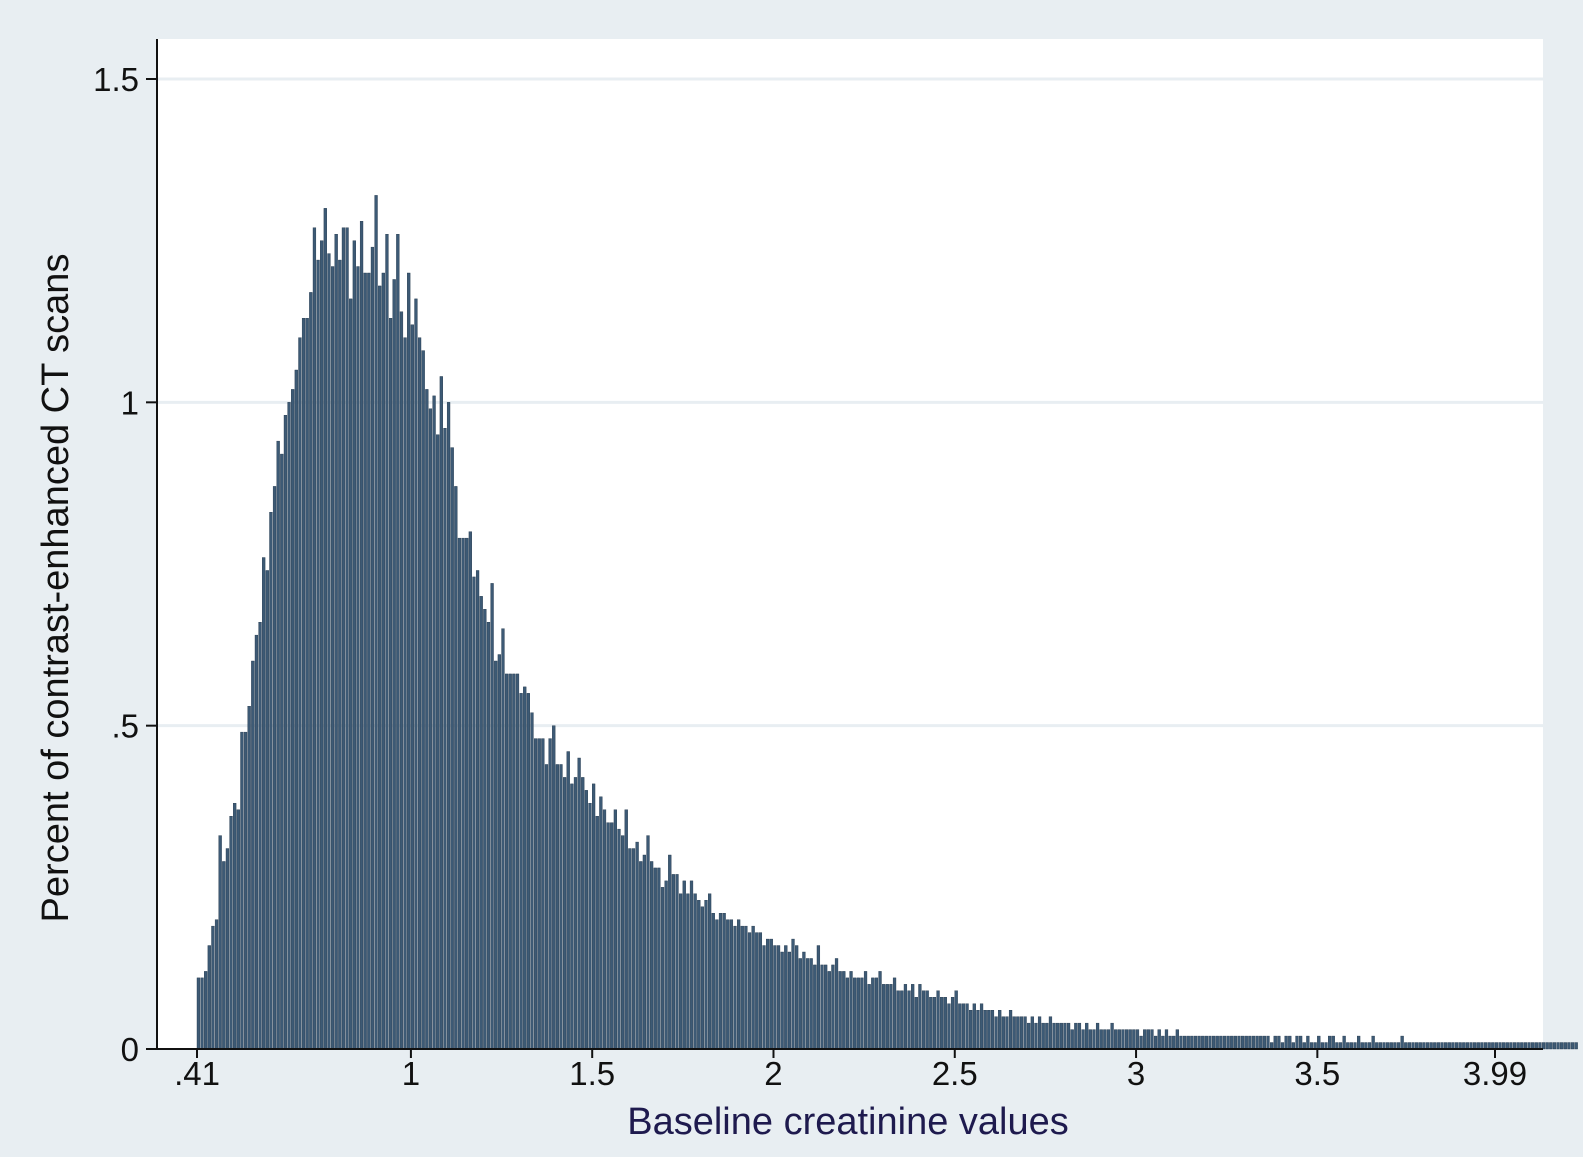 The image size is (1583, 1157). What do you see at coordinates (592, 1073) in the screenshot?
I see `x-tick-label: 1.5` at bounding box center [592, 1073].